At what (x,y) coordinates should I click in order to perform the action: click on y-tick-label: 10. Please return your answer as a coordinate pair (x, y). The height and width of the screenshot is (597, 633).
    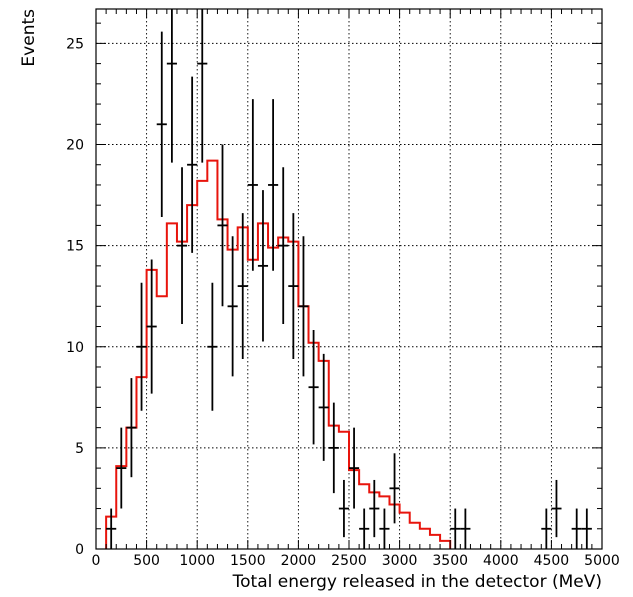
    Looking at the image, I should click on (75, 348).